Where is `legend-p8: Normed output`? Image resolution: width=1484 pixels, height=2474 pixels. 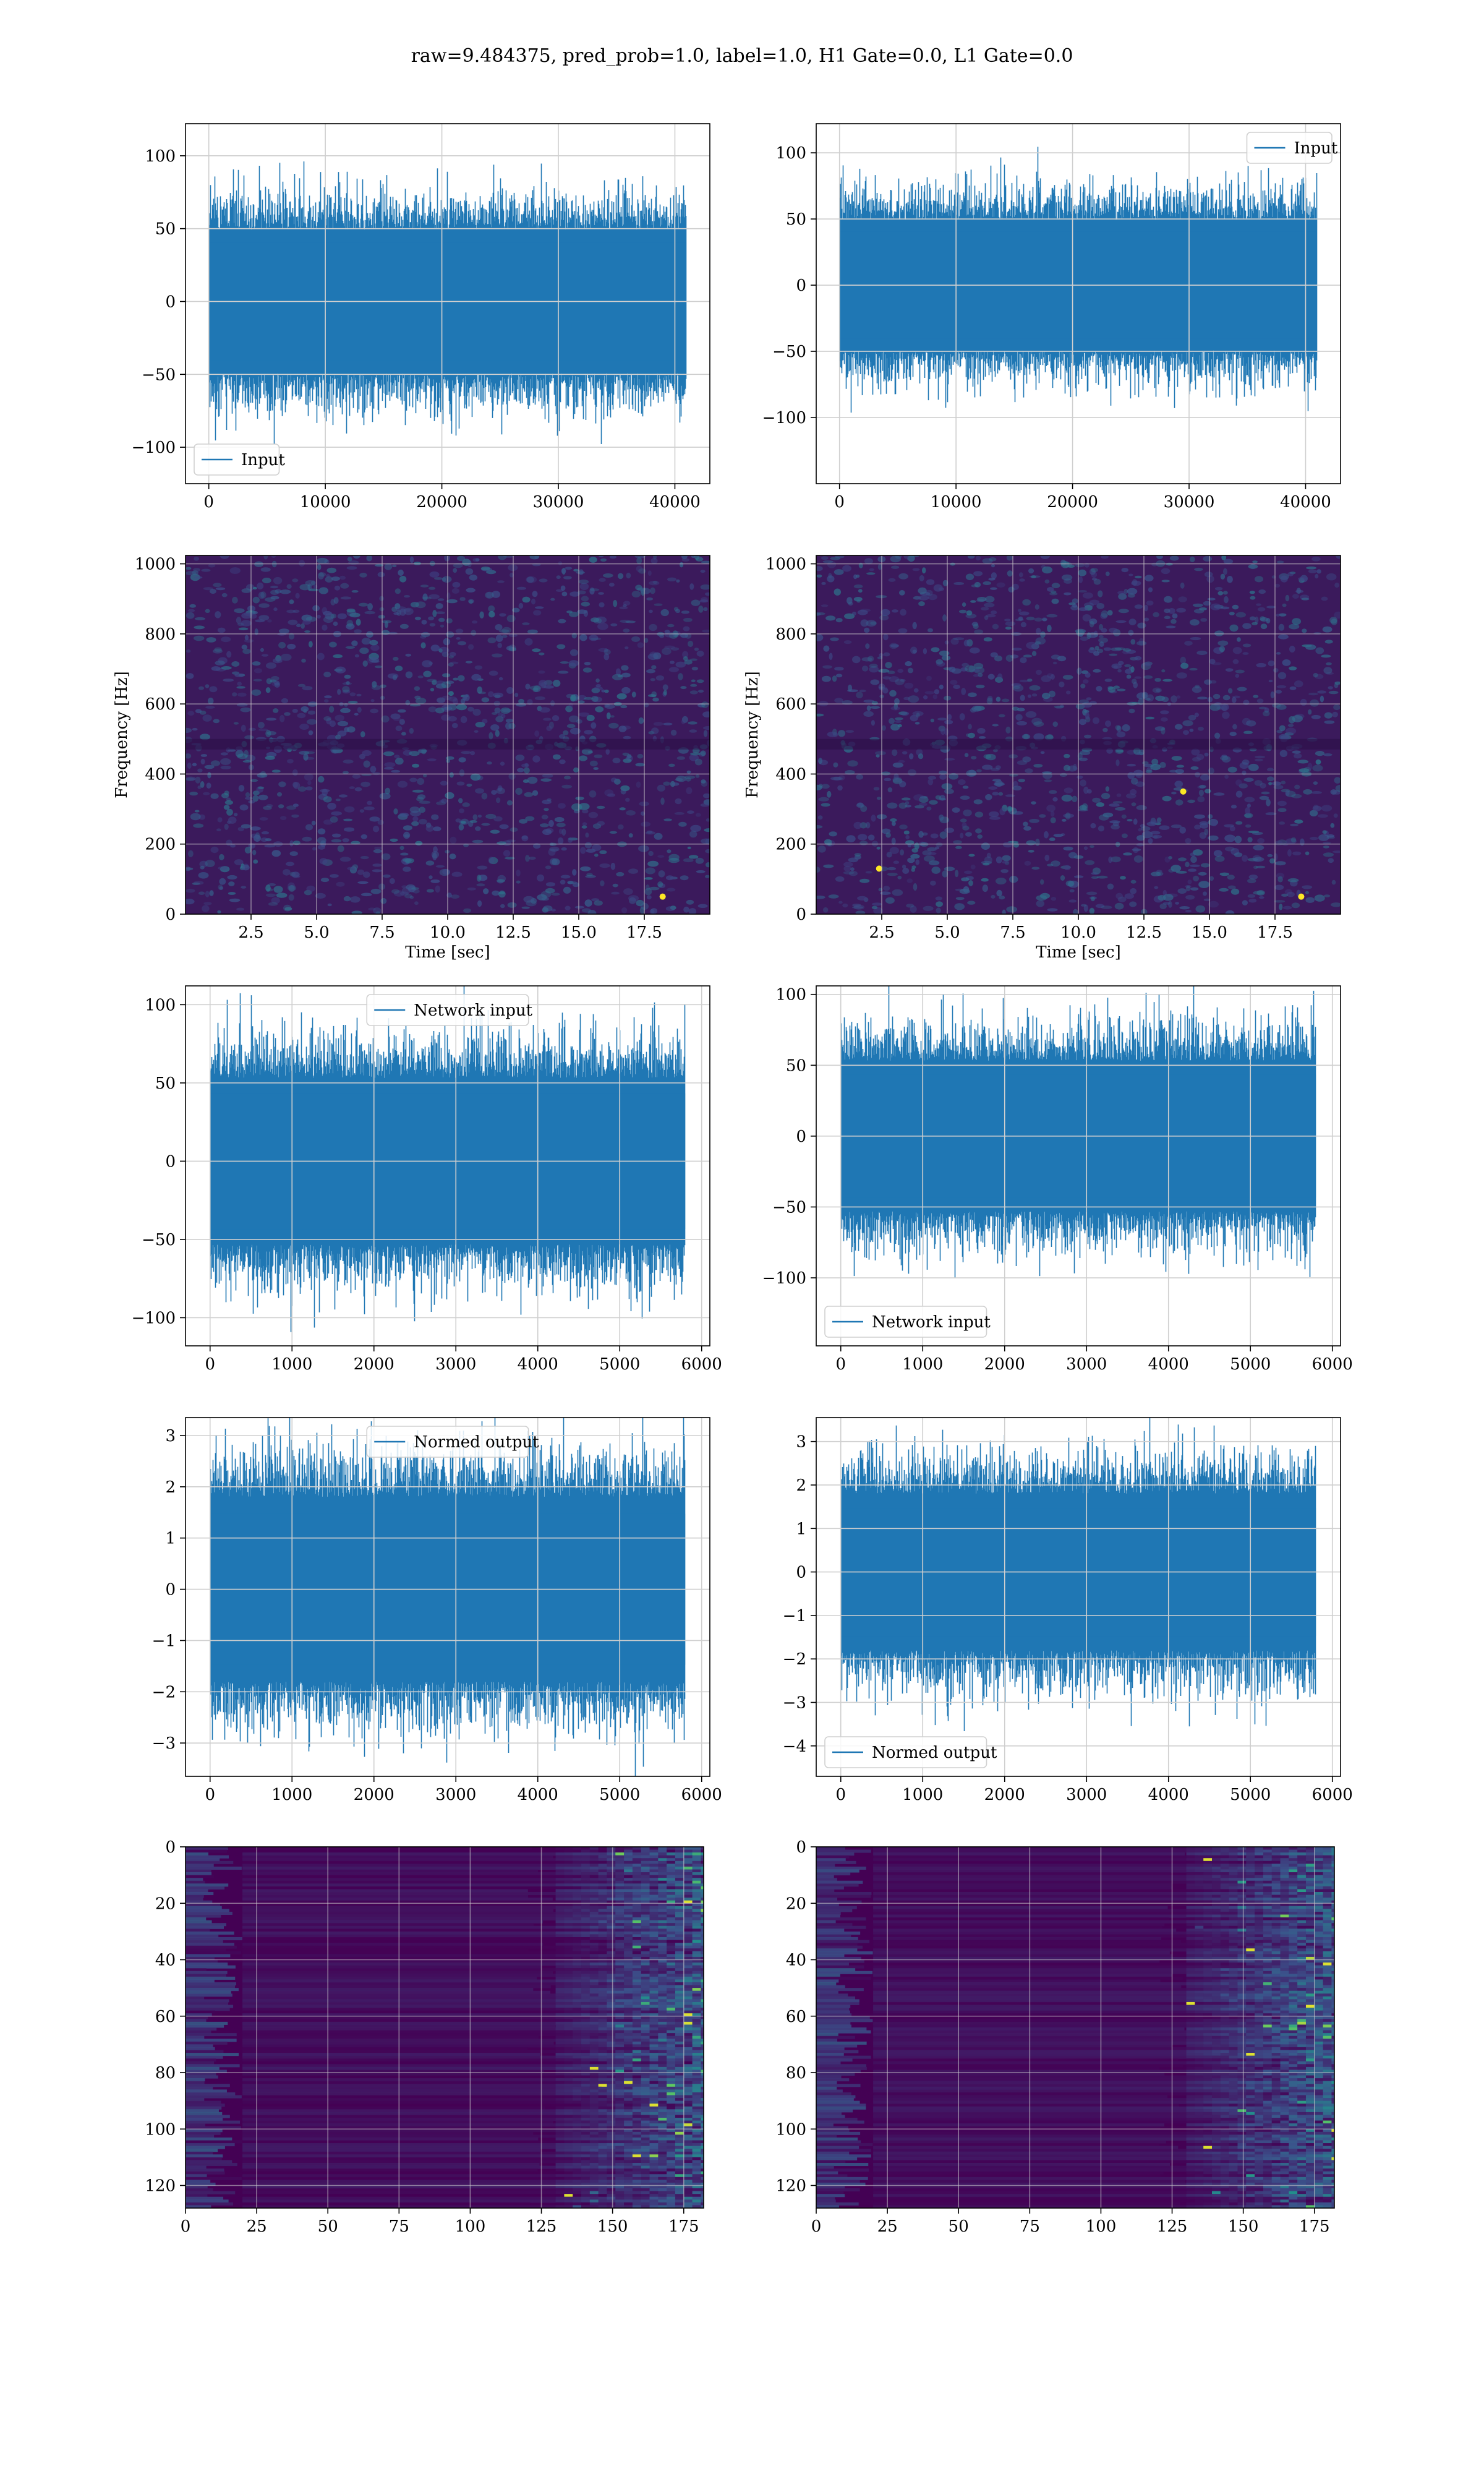
legend-p8: Normed output is located at coordinates (910, 1752).